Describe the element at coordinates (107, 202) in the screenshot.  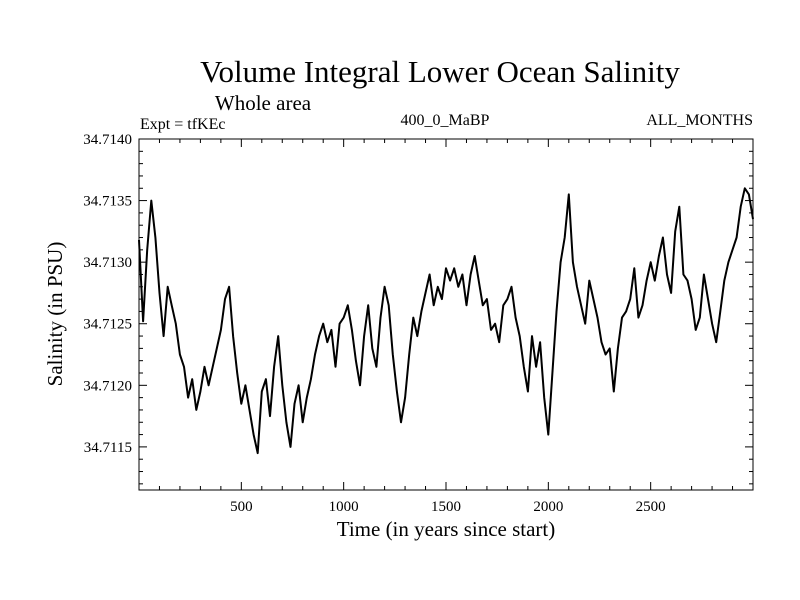
I see `y-tick-label: 34.7135` at that location.